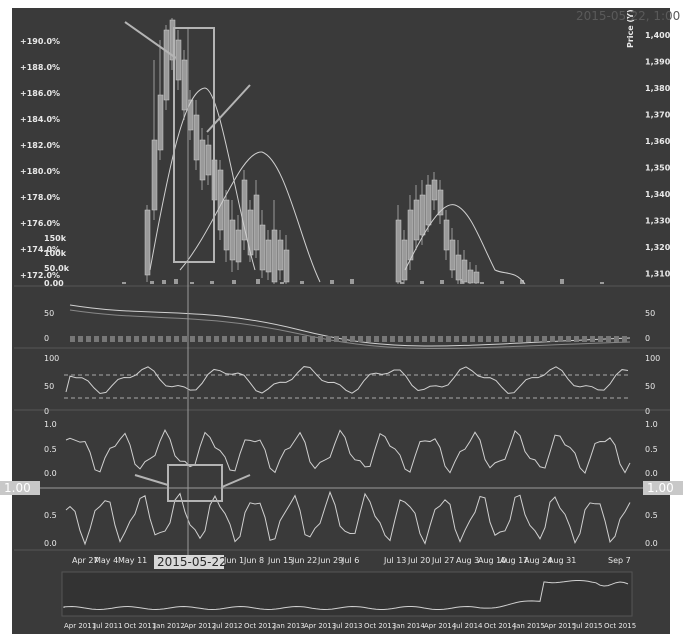 This screenshot has height=636, width=683. What do you see at coordinates (647, 338) in the screenshot?
I see `oscillator-right-tick: 0` at bounding box center [647, 338].